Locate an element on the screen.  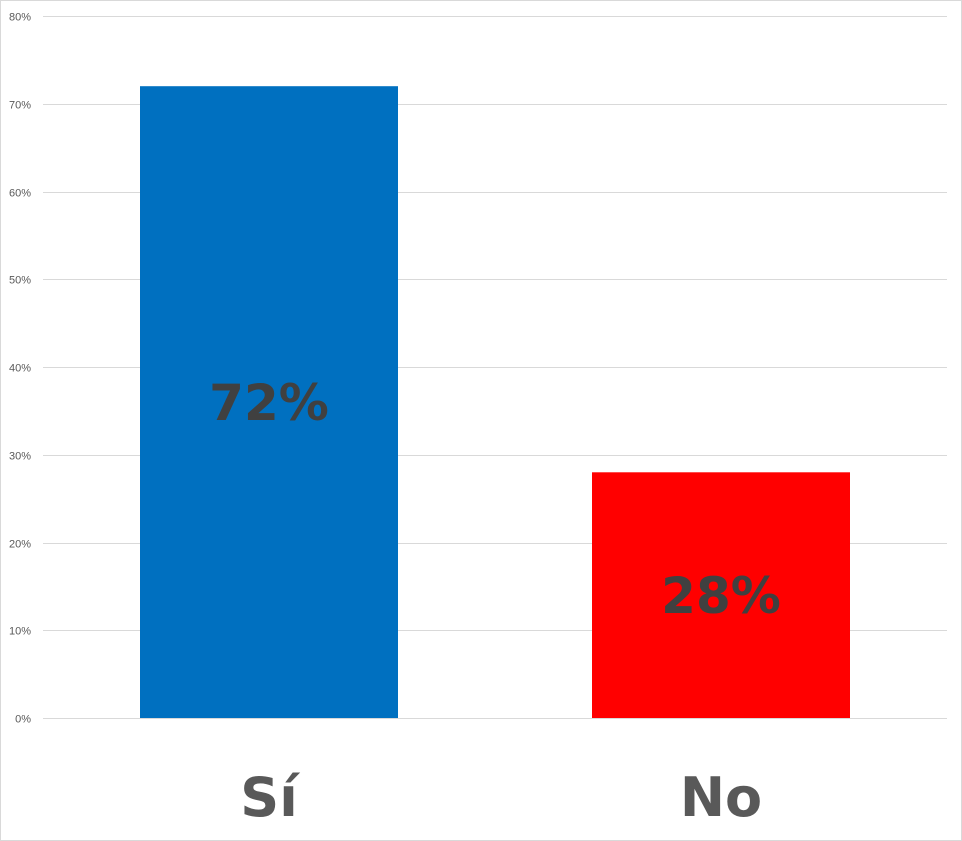
y-tick-label: 30% is located at coordinates (20, 457).